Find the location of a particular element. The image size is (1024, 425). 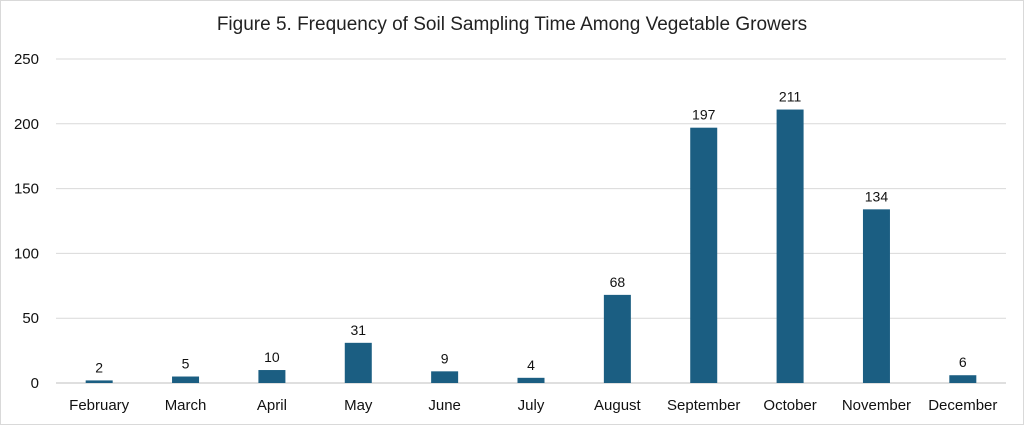

x-tick-label-october: October is located at coordinates (789, 405).